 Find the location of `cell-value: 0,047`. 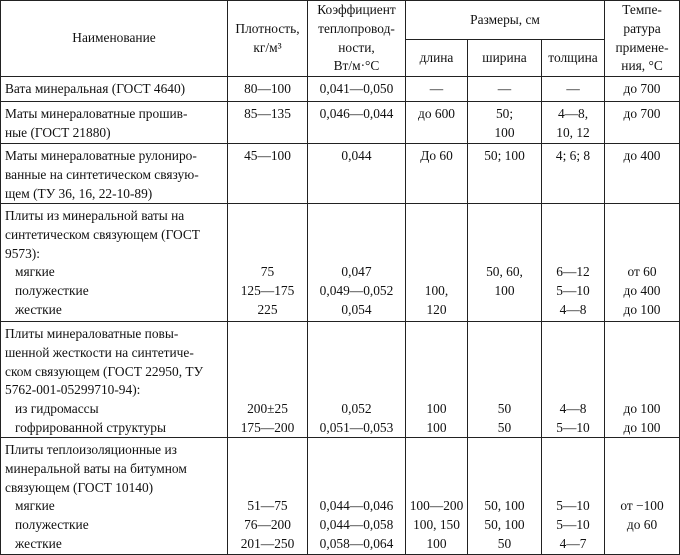

cell-value: 0,047 is located at coordinates (356, 272).